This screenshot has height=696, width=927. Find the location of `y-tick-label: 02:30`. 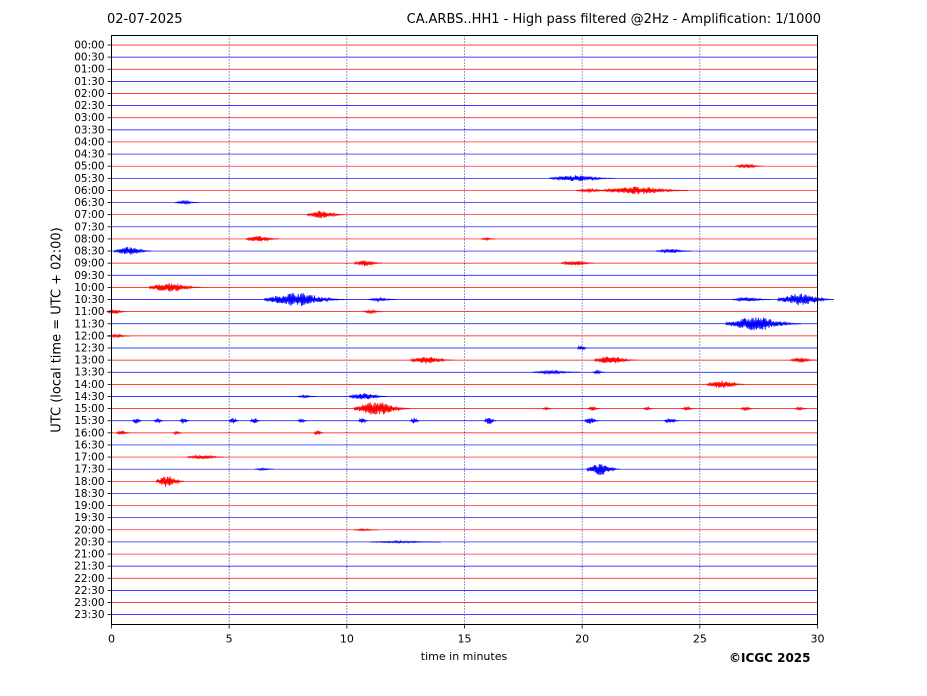

y-tick-label: 02:30 is located at coordinates (89, 106).